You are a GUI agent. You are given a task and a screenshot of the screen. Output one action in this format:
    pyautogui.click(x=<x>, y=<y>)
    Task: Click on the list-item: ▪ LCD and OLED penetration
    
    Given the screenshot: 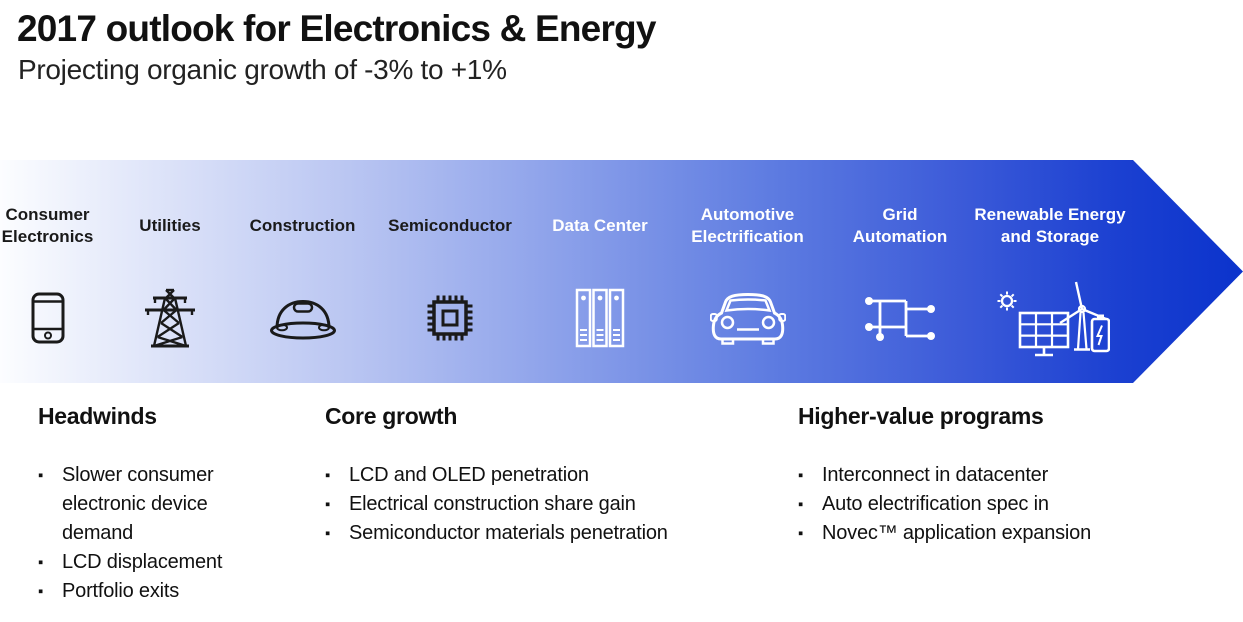 What is the action you would take?
    pyautogui.click(x=555, y=475)
    